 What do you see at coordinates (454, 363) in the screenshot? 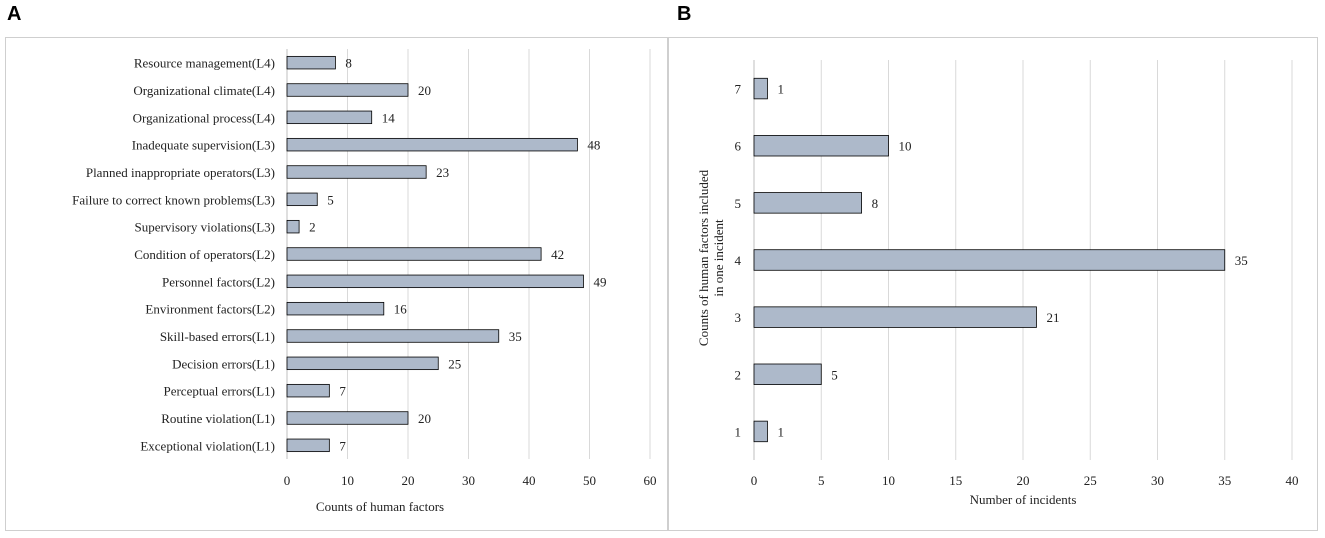
I see `data-label: 25` at bounding box center [454, 363].